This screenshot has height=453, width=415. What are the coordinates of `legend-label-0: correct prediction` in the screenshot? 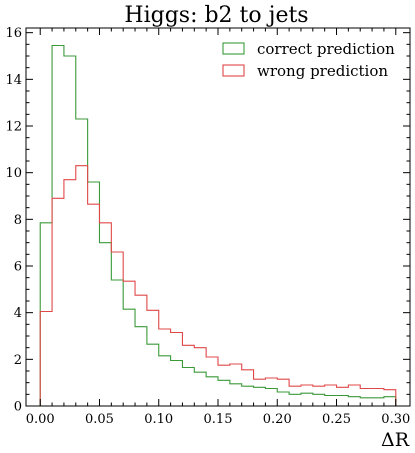 It's located at (326, 49).